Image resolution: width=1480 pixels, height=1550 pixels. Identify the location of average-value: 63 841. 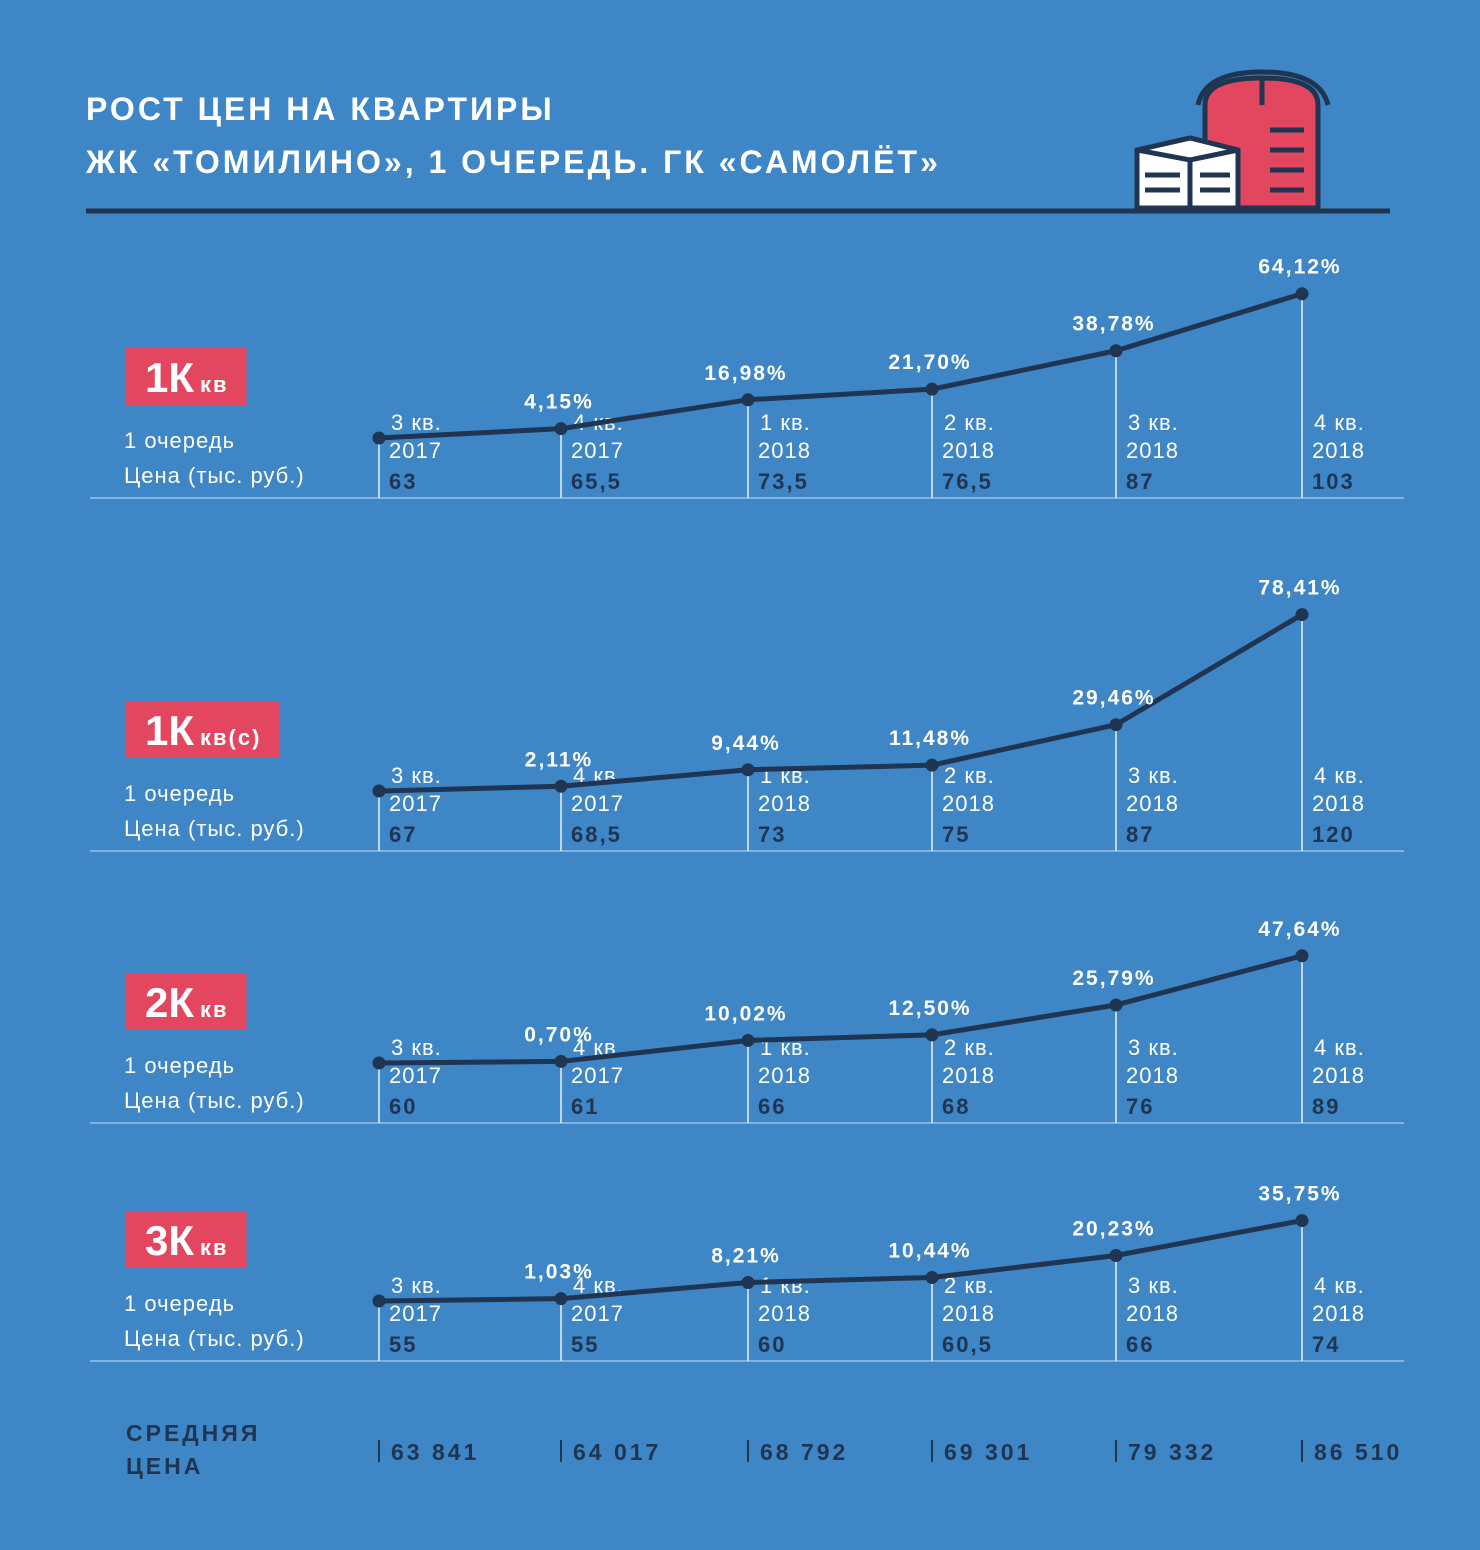
(435, 1452).